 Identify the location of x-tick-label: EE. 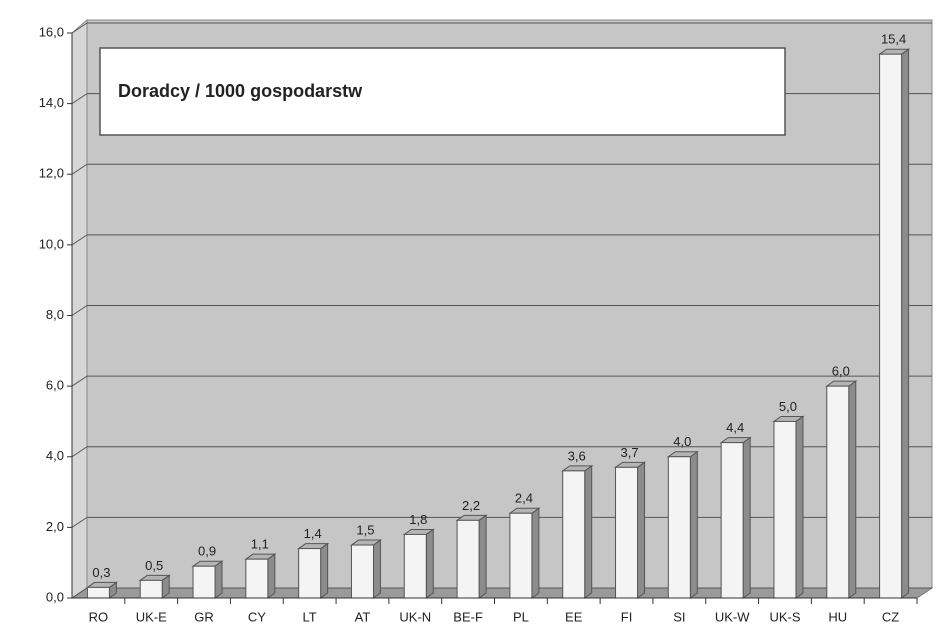
(574, 616).